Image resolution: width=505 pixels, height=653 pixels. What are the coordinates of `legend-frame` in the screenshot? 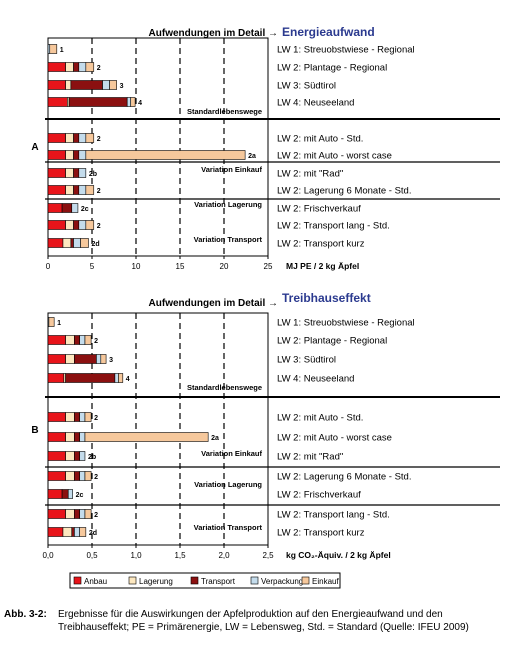 It's located at (205, 580).